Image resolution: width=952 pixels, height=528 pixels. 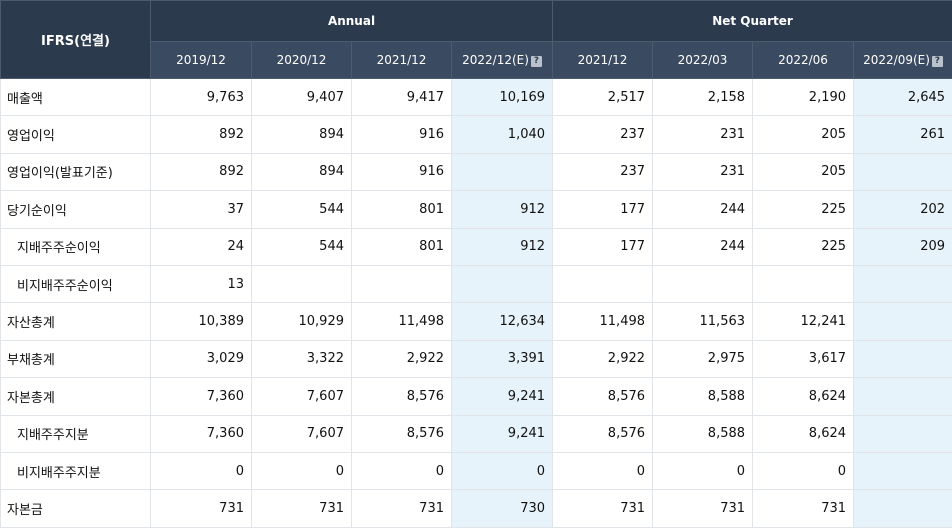 I want to click on table-cell: 11,498, so click(x=402, y=321).